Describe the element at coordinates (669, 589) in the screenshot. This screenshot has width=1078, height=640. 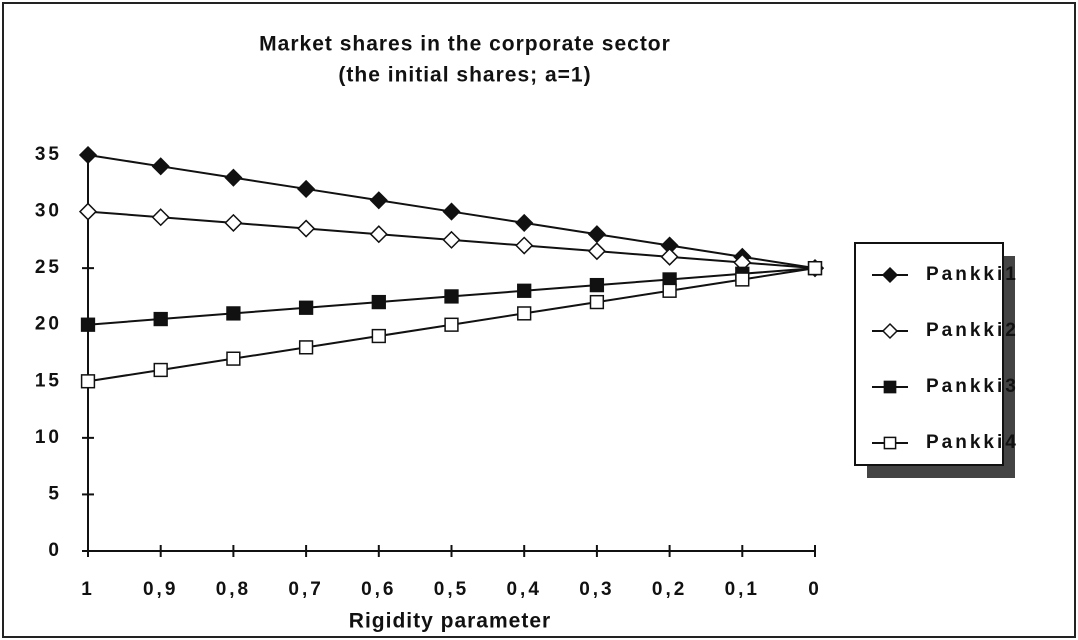
I see `x-tick-label: 0,2` at that location.